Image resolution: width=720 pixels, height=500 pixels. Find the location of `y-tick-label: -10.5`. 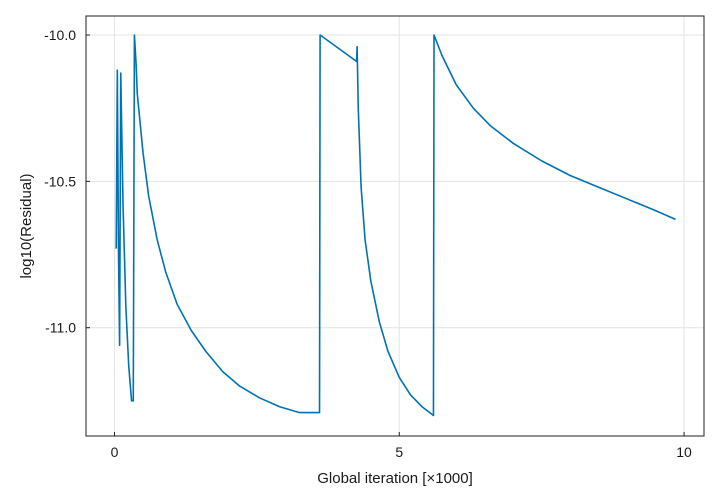

y-tick-label: -10.5 is located at coordinates (60, 181).